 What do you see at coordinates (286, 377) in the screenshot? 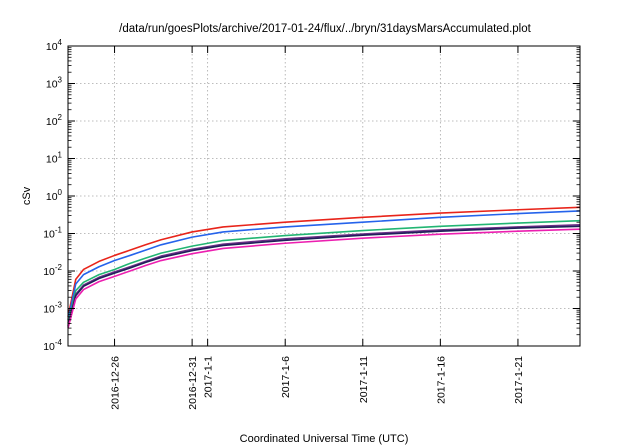
I see `x-tick-label: 2017-1-6` at bounding box center [286, 377].